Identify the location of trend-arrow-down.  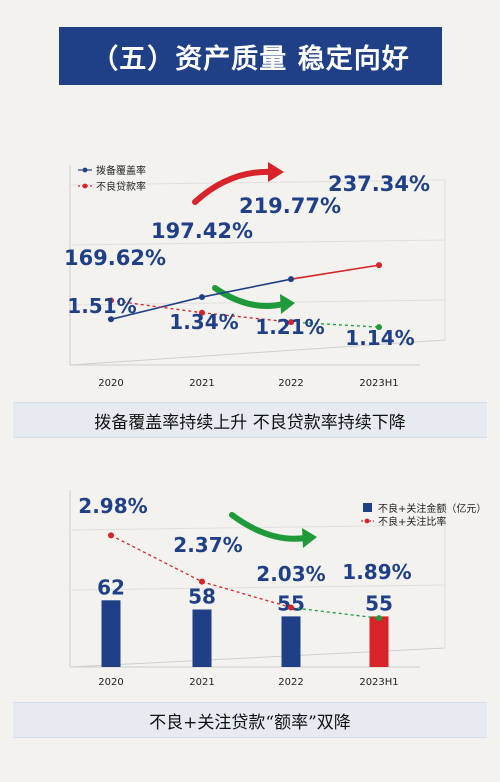
(253, 299).